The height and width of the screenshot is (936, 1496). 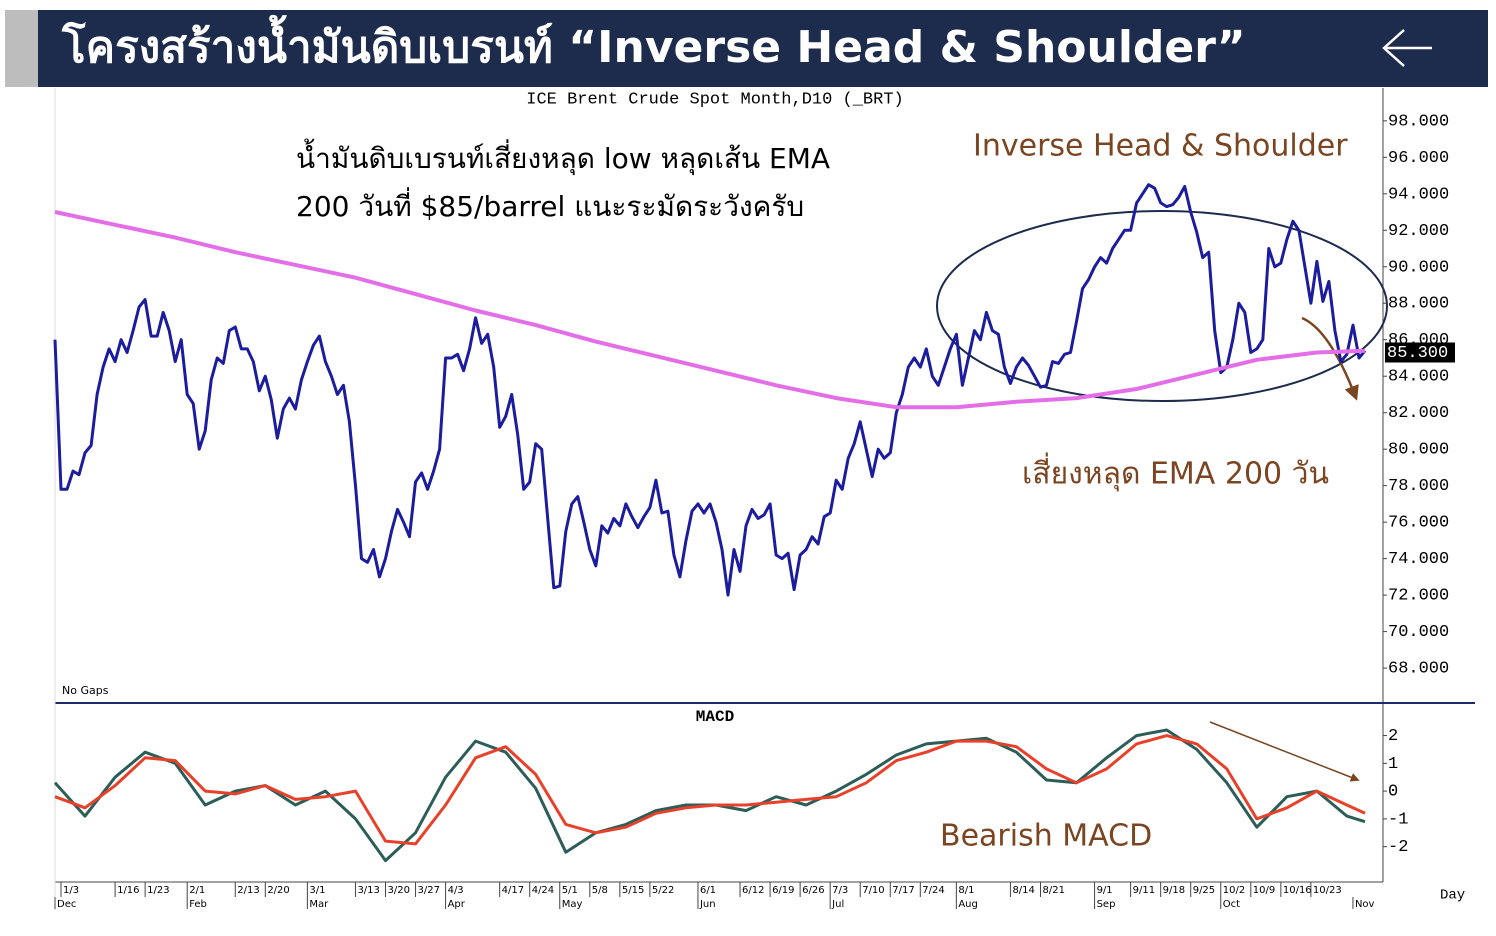 What do you see at coordinates (1418, 158) in the screenshot?
I see `y-tick-label: 96.000` at bounding box center [1418, 158].